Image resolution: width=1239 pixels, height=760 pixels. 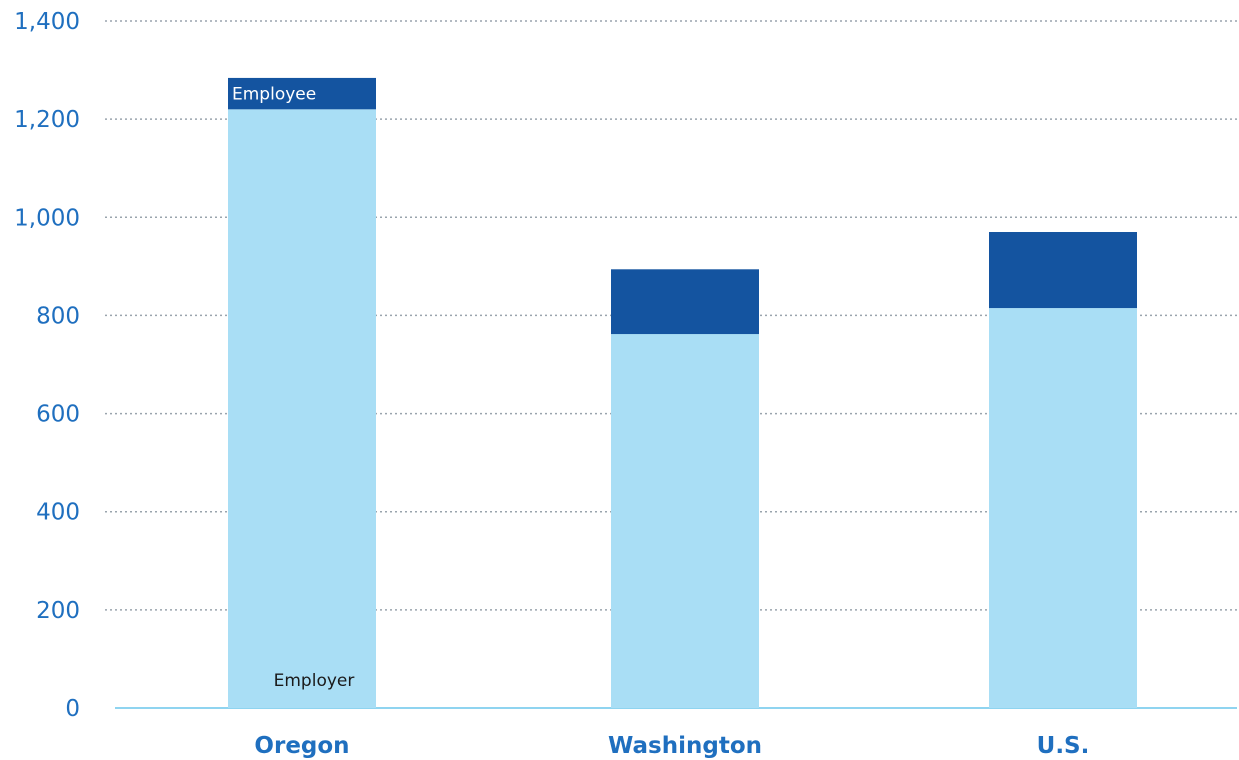 What do you see at coordinates (685, 746) in the screenshot?
I see `x-category-label: Washington` at bounding box center [685, 746].